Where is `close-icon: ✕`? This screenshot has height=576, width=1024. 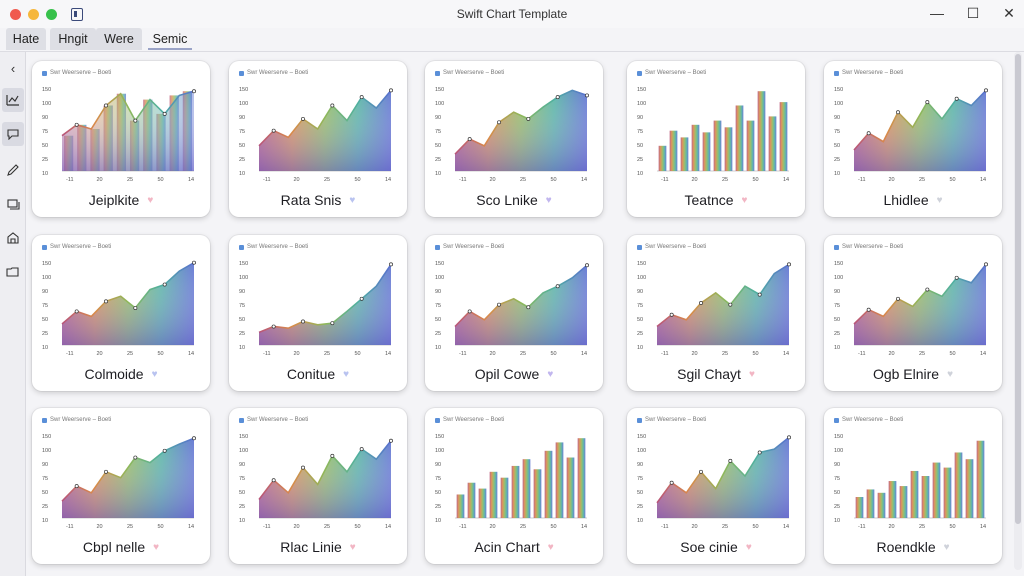 close-icon: ✕ is located at coordinates (1009, 13).